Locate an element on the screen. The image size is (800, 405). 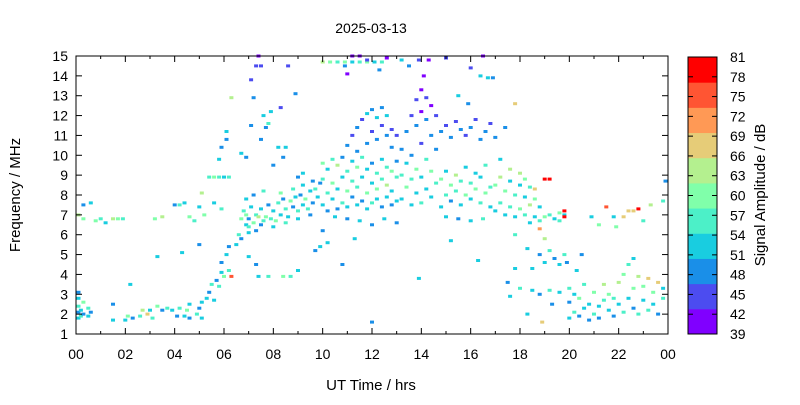
colorbar-tick-label: 45 is located at coordinates (738, 294).